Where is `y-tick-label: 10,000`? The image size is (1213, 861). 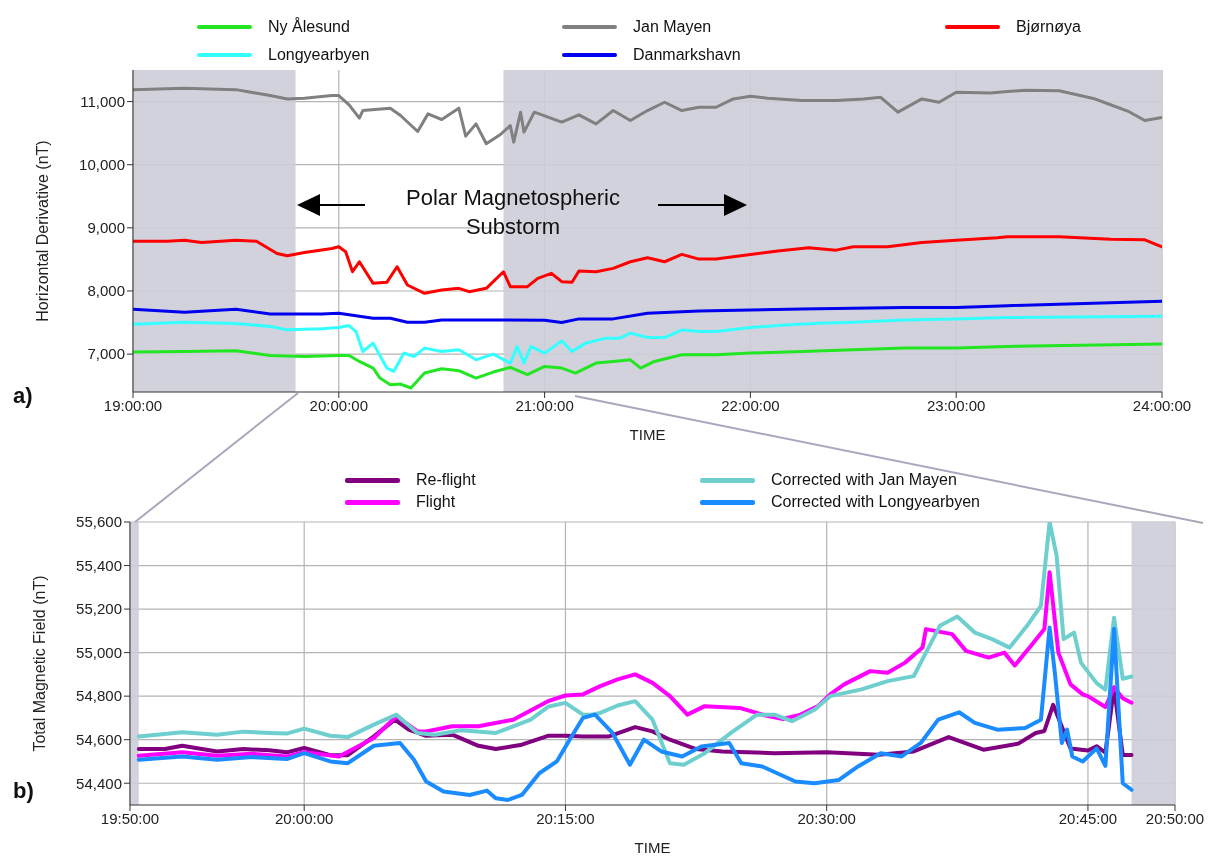
y-tick-label: 10,000 is located at coordinates (102, 165).